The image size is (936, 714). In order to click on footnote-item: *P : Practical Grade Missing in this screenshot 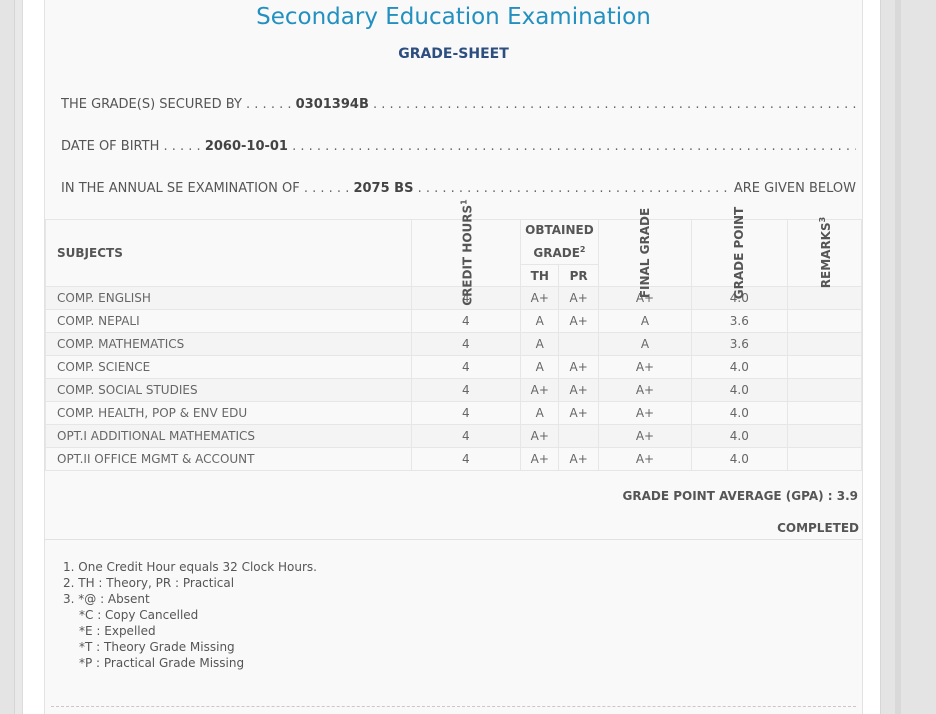, I will do `click(162, 663)`.